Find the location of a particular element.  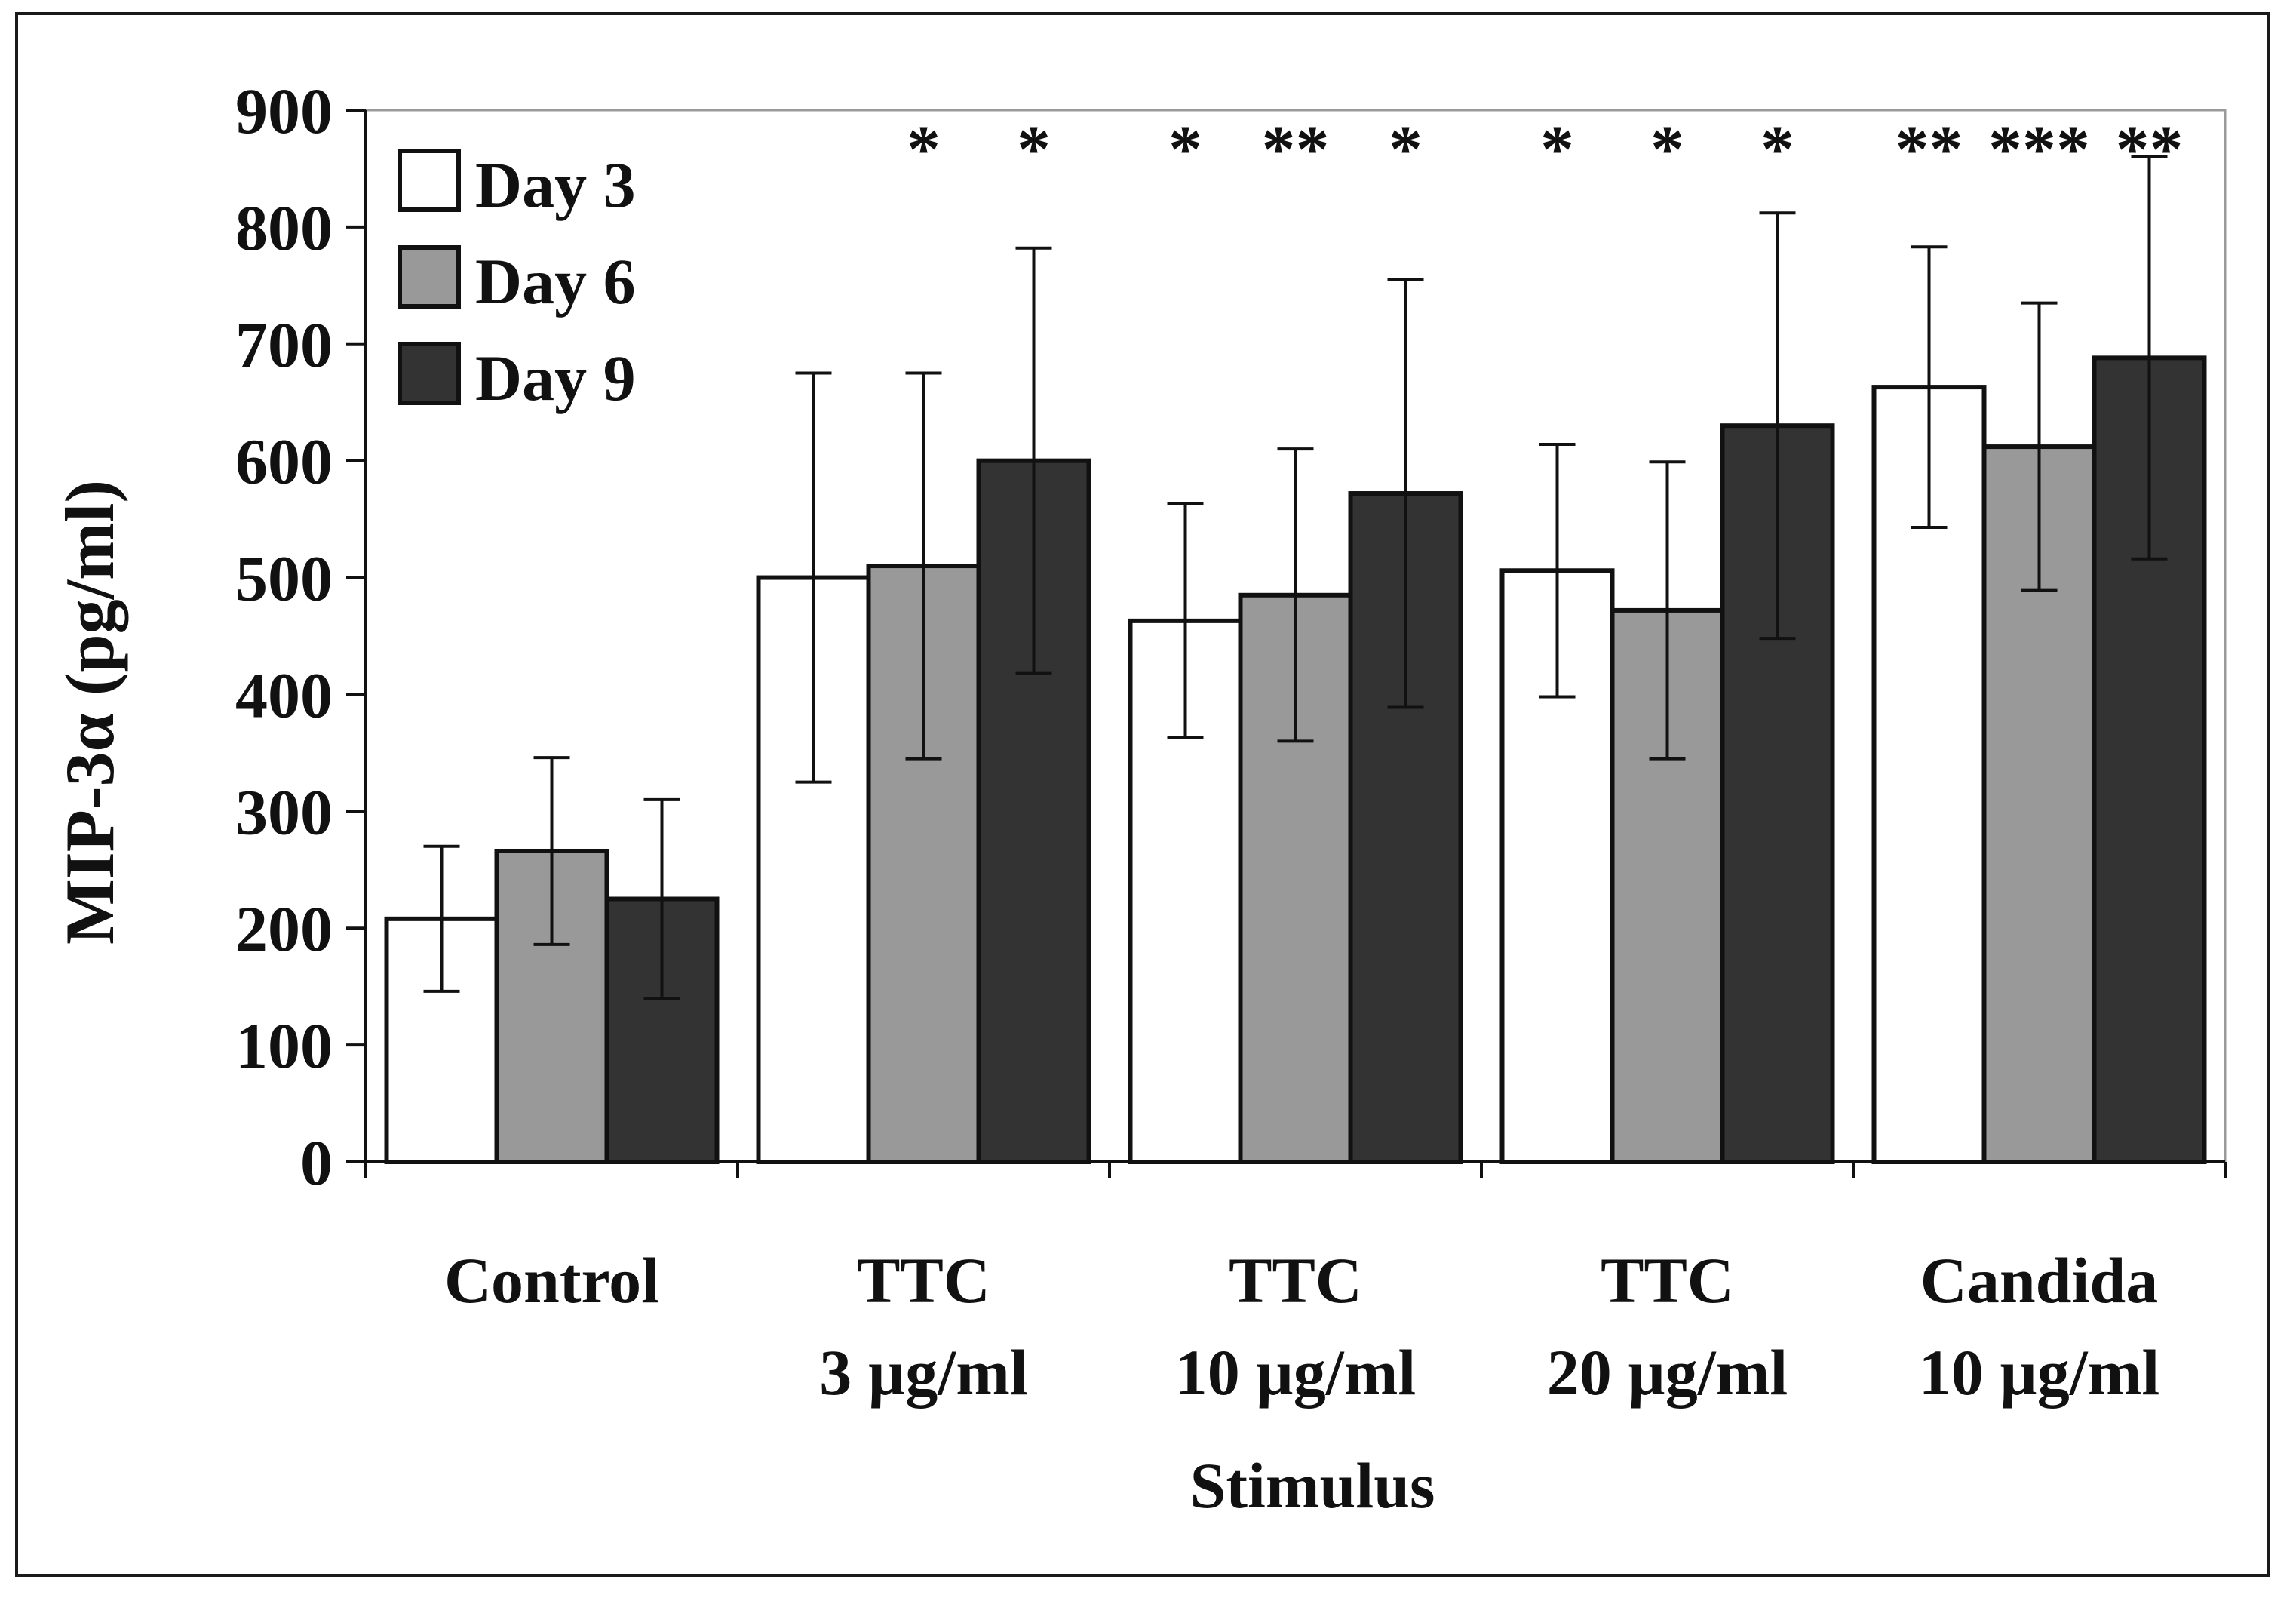

y-tick-label-400: 400 is located at coordinates (284, 695).